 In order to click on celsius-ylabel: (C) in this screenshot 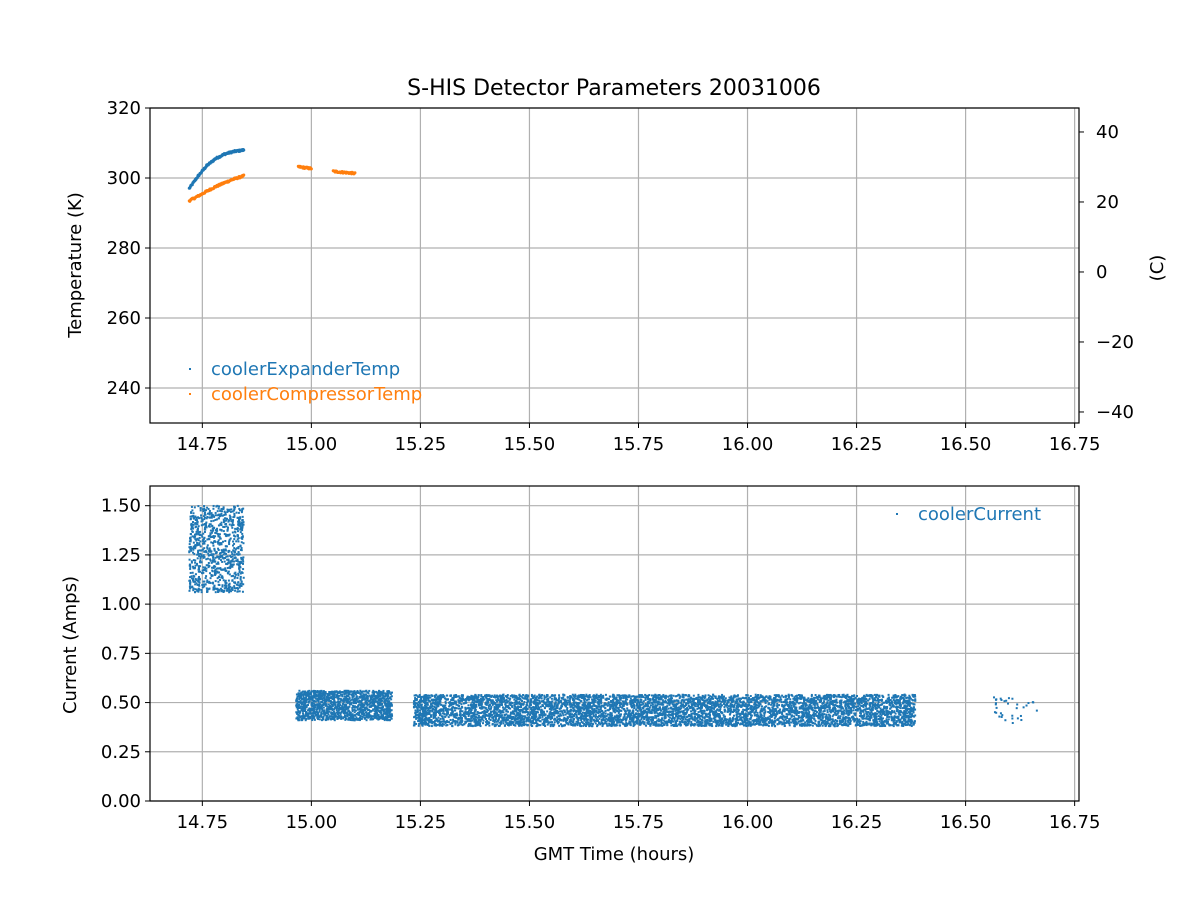, I will do `click(1157, 268)`.